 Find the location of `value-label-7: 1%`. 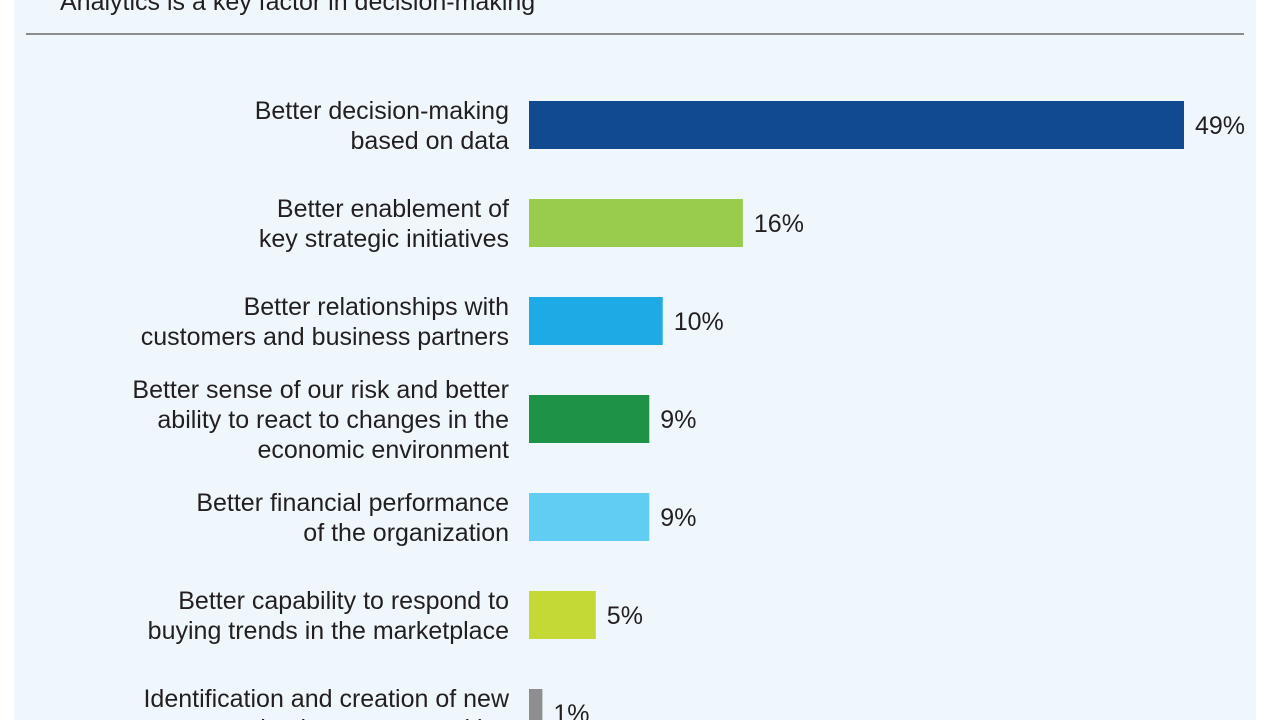

value-label-7: 1% is located at coordinates (571, 710).